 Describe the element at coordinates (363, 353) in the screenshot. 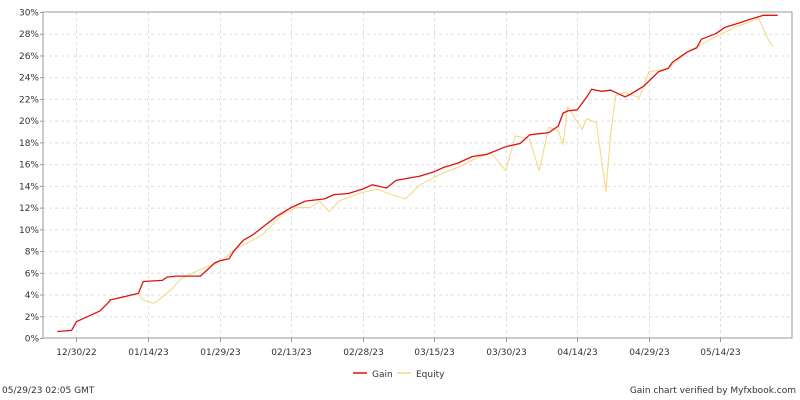

I see `x-tick-label: 02/28/23` at that location.